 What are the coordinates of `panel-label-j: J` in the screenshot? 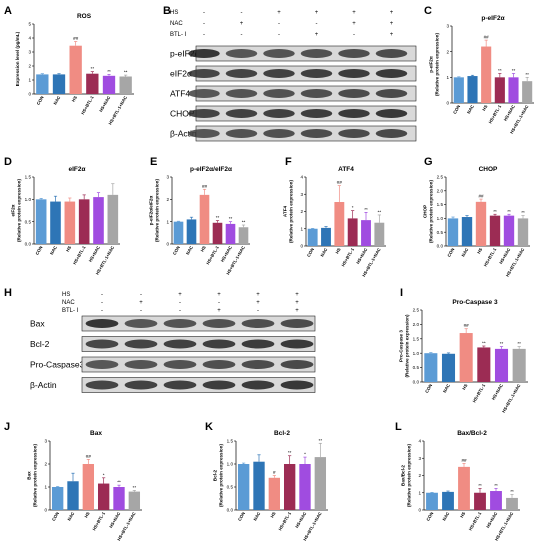 It's located at (7, 427).